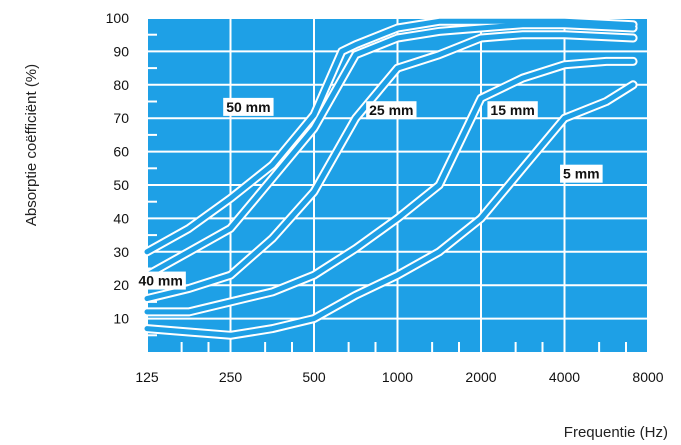 This screenshot has height=445, width=681. I want to click on y-tick-label-70: 70, so click(121, 118).